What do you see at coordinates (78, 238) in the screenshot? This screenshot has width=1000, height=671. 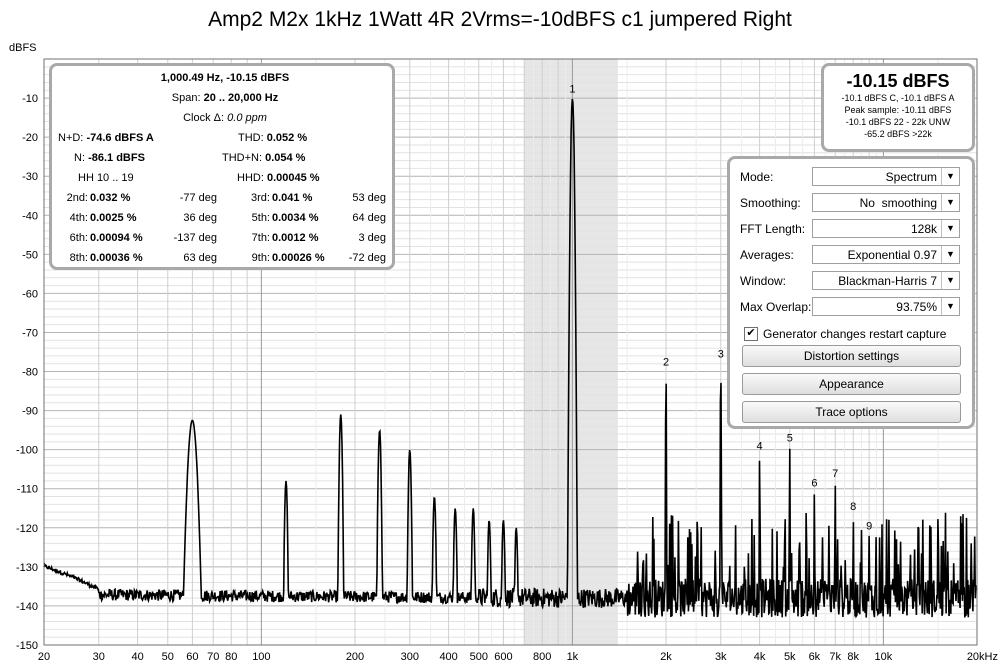 I see `harmonic-label: 6th:` at bounding box center [78, 238].